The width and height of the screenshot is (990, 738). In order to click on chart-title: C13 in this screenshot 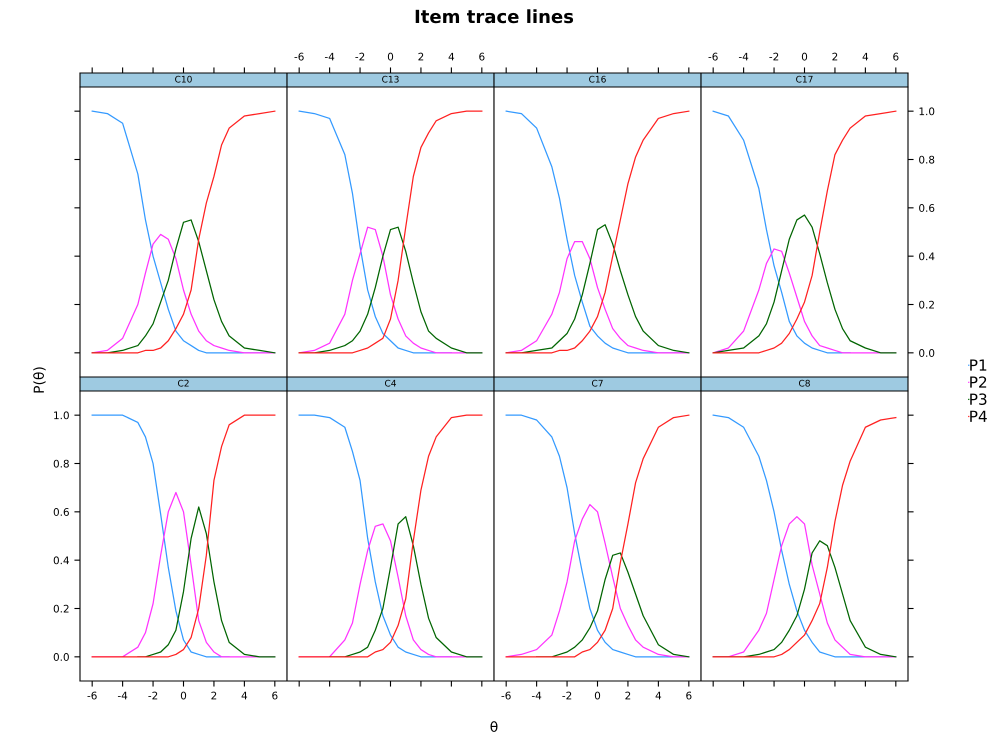, I will do `click(390, 79)`.